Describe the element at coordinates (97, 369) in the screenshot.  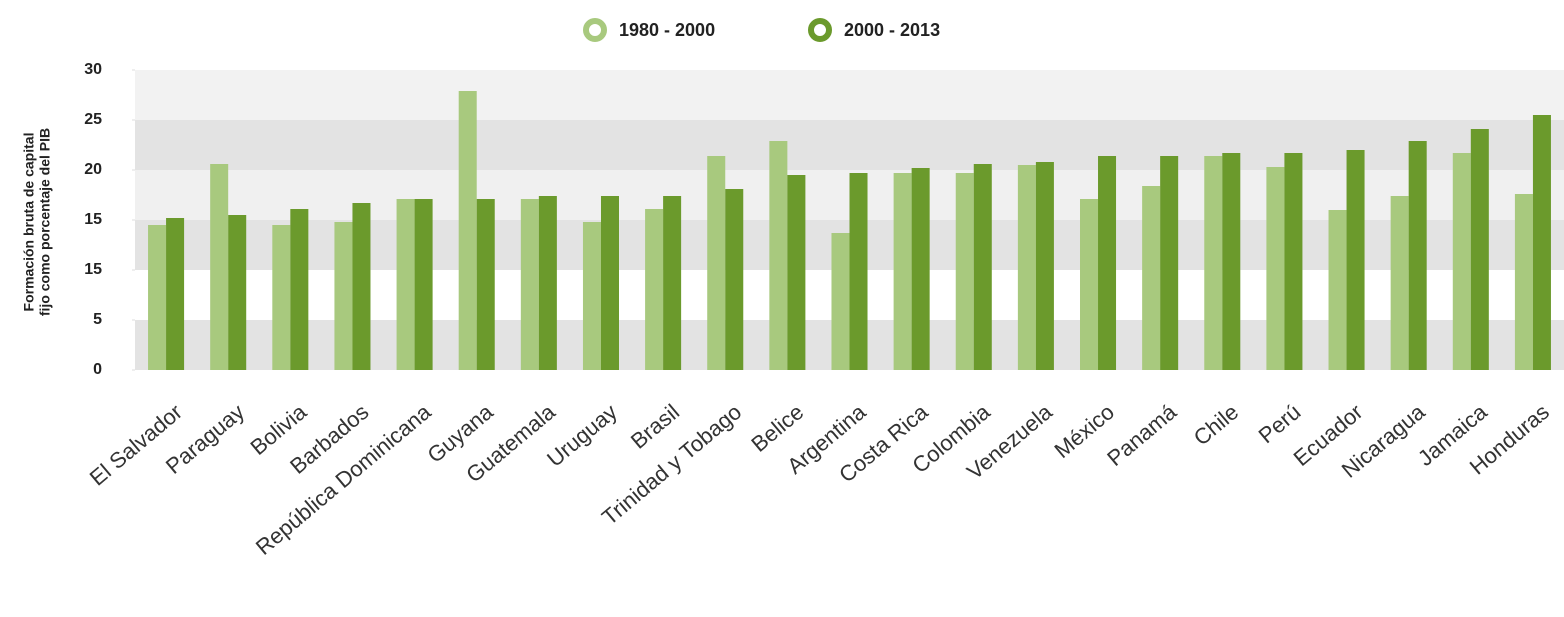
I see `y-tick-label: 0` at that location.